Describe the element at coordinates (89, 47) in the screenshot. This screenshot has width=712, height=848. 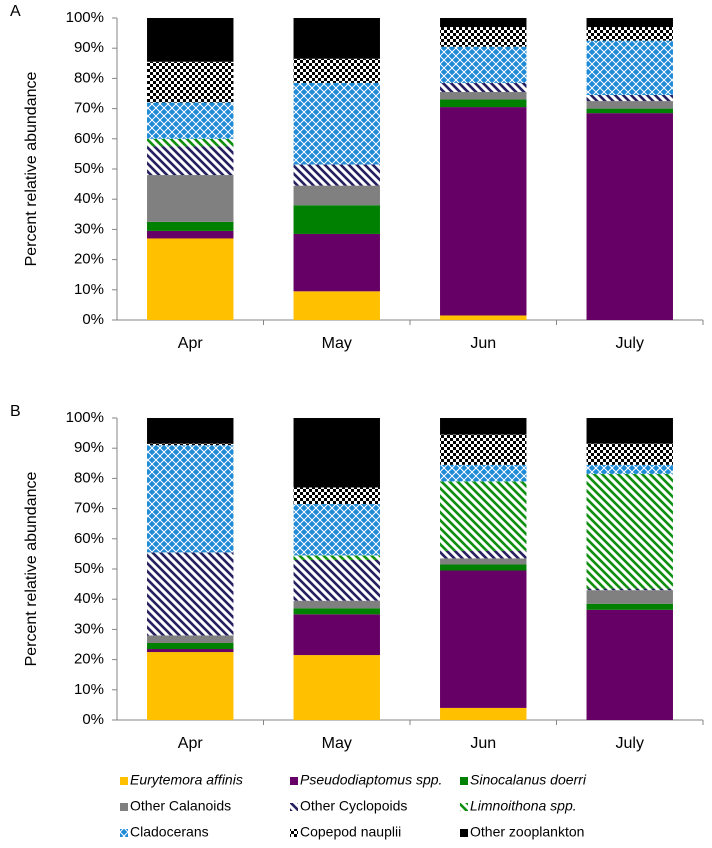
I see `y-tick-label: 90%` at that location.